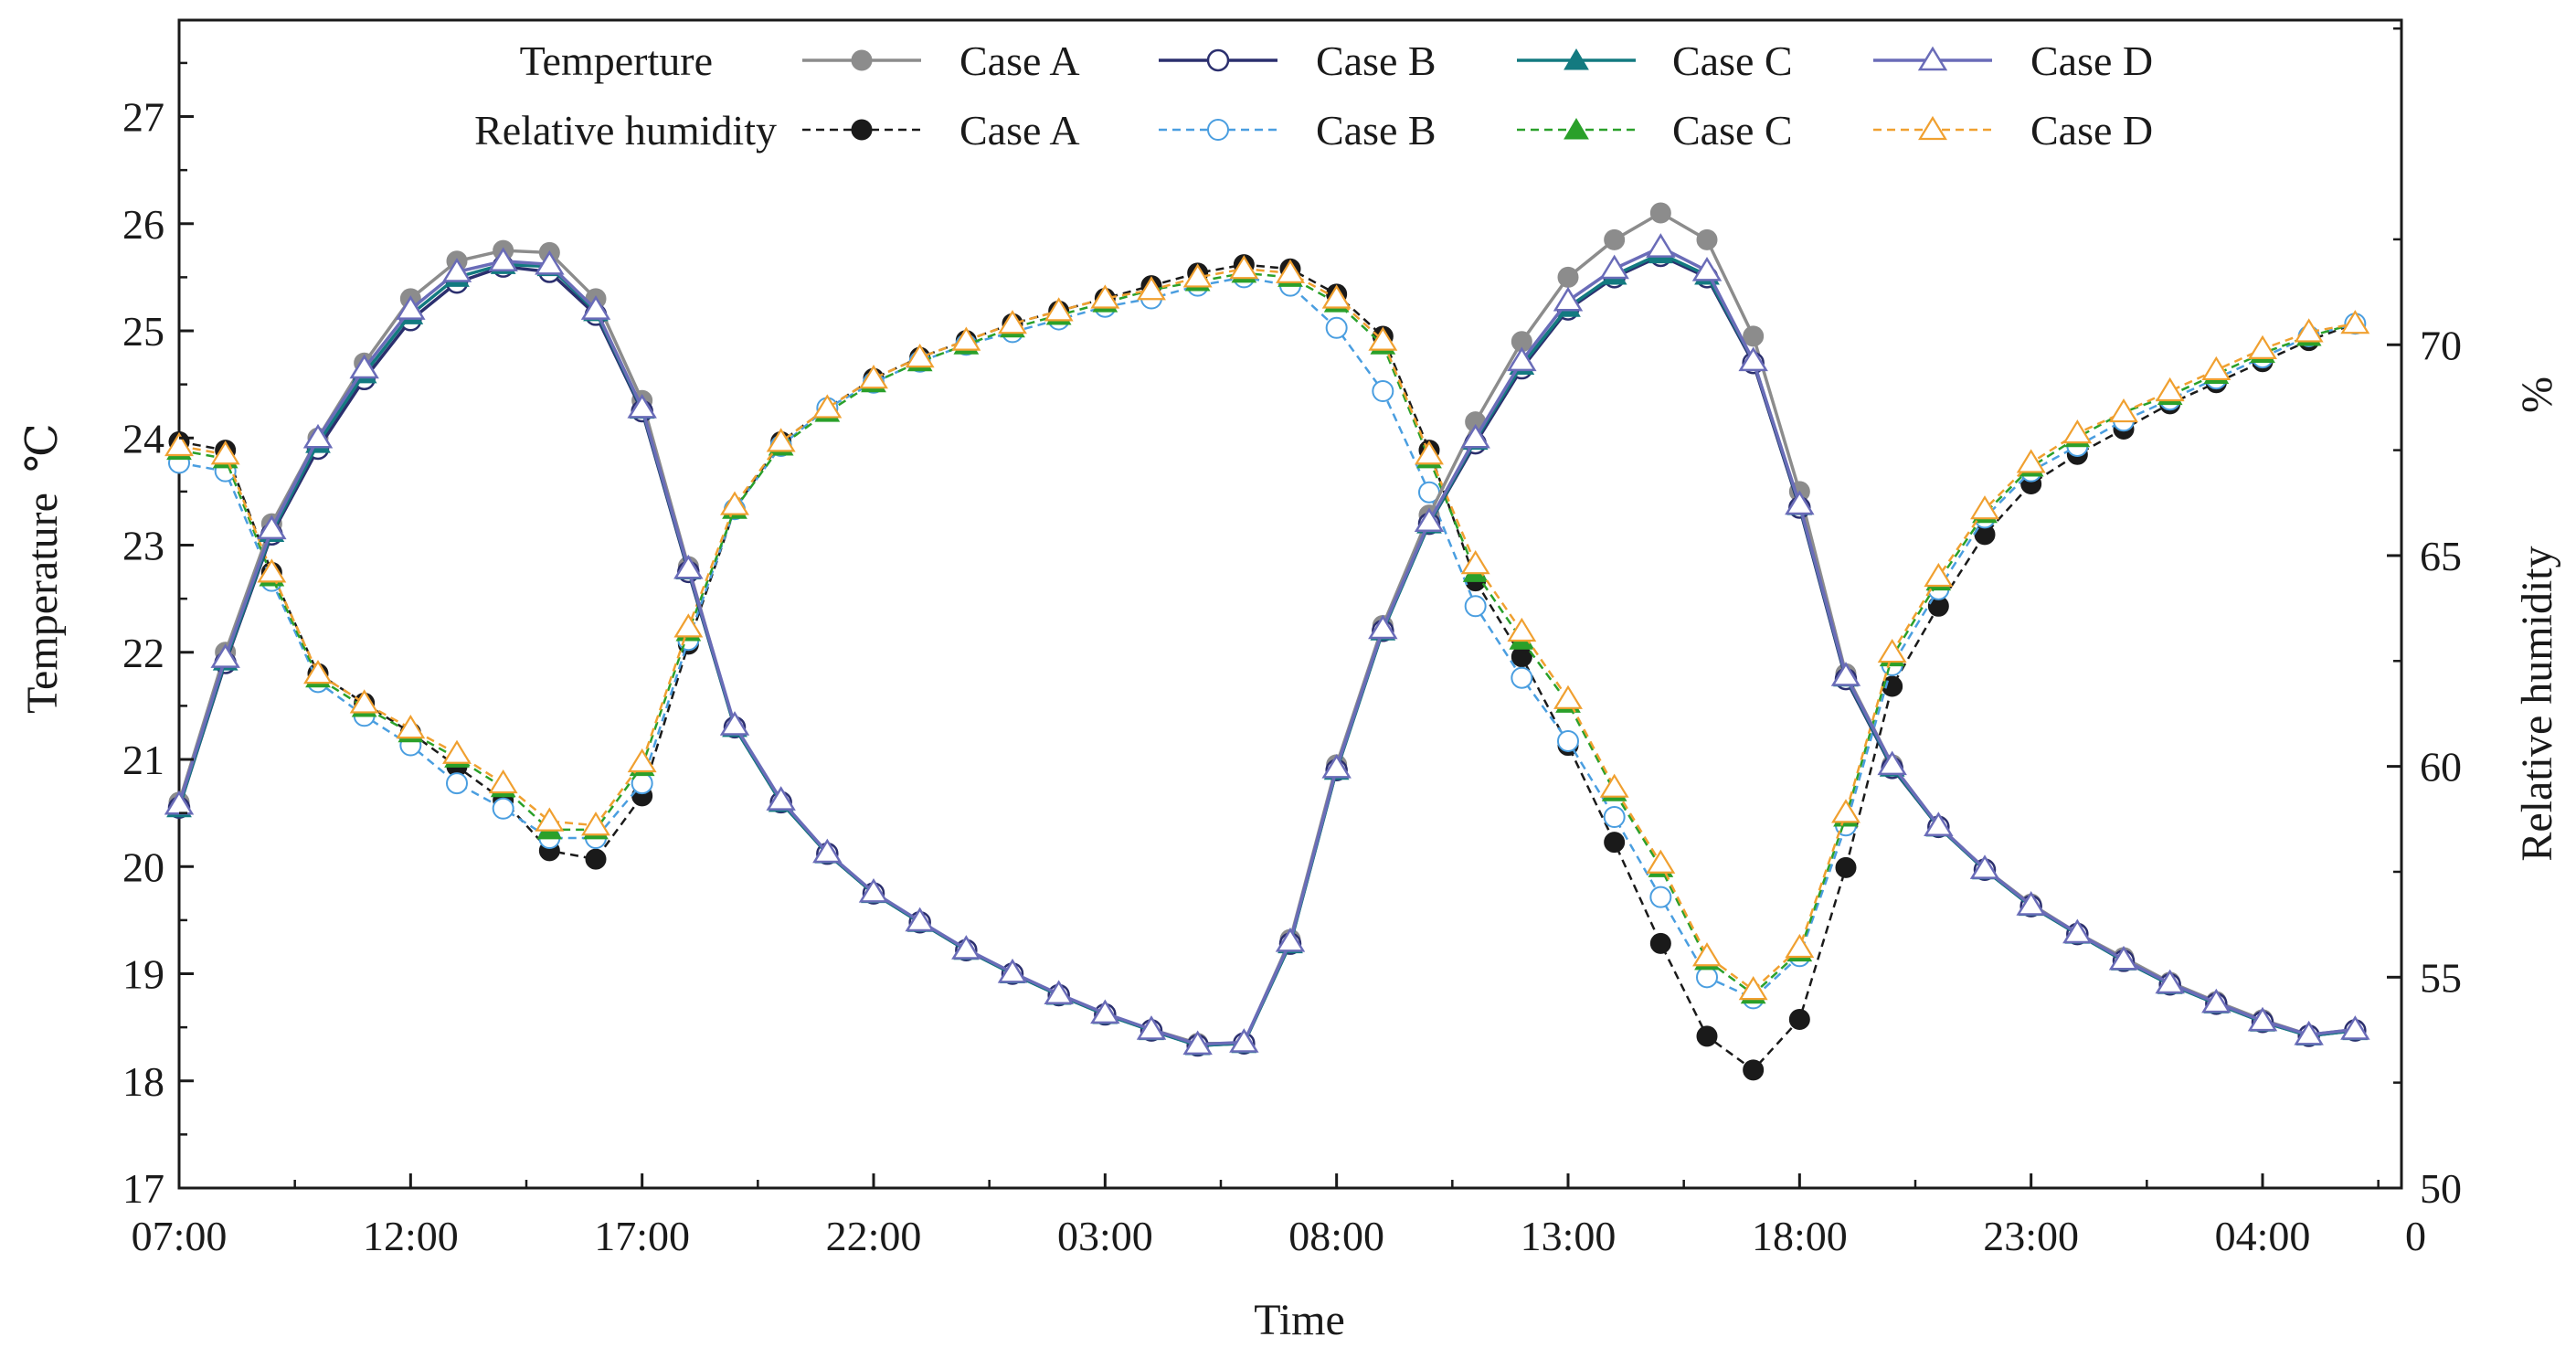 This screenshot has width=2576, height=1358. Describe the element at coordinates (2441, 1189) in the screenshot. I see `y-right-tick-label: 50` at that location.